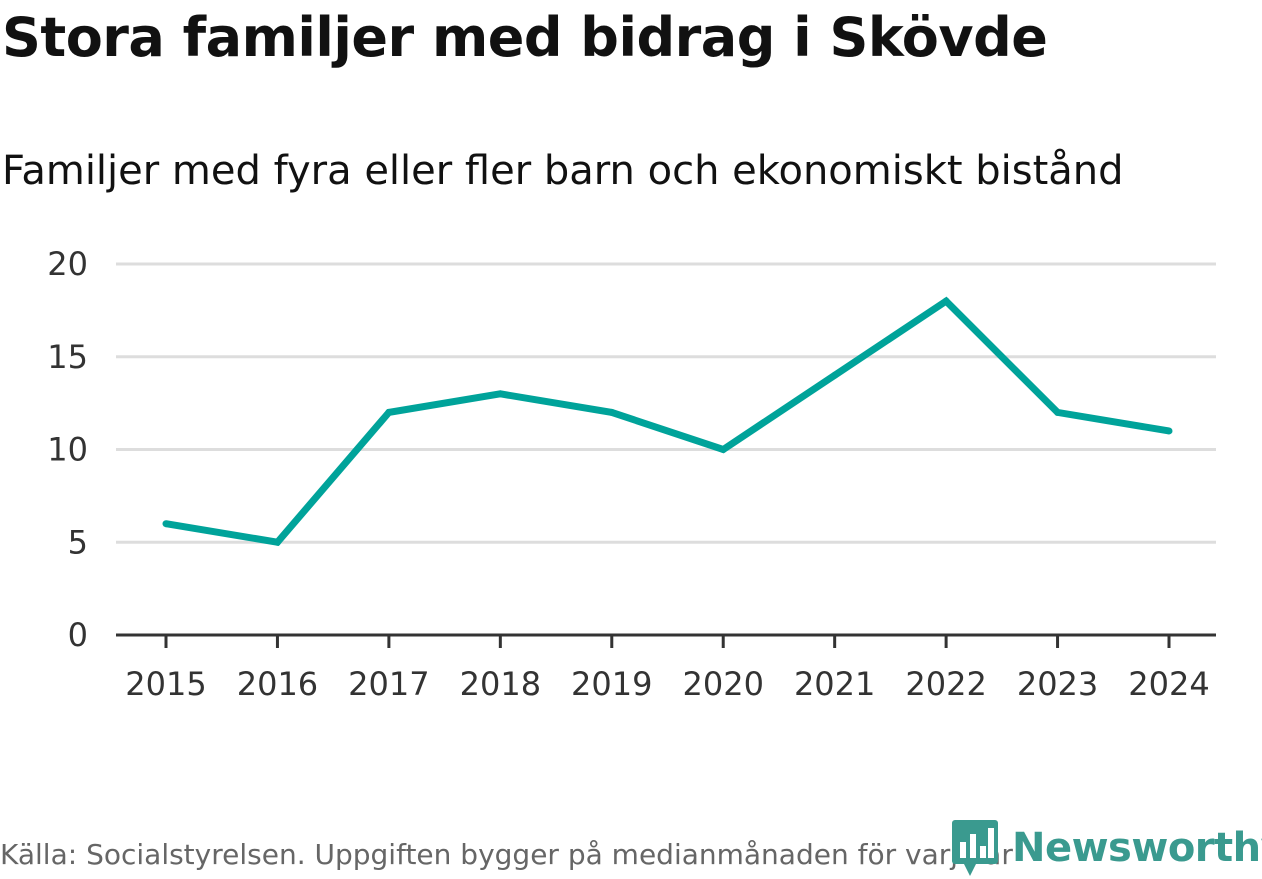 The image size is (1262, 879). I want to click on y-axis-tick-labels: 0 5 10 15 20, so click(67, 449).